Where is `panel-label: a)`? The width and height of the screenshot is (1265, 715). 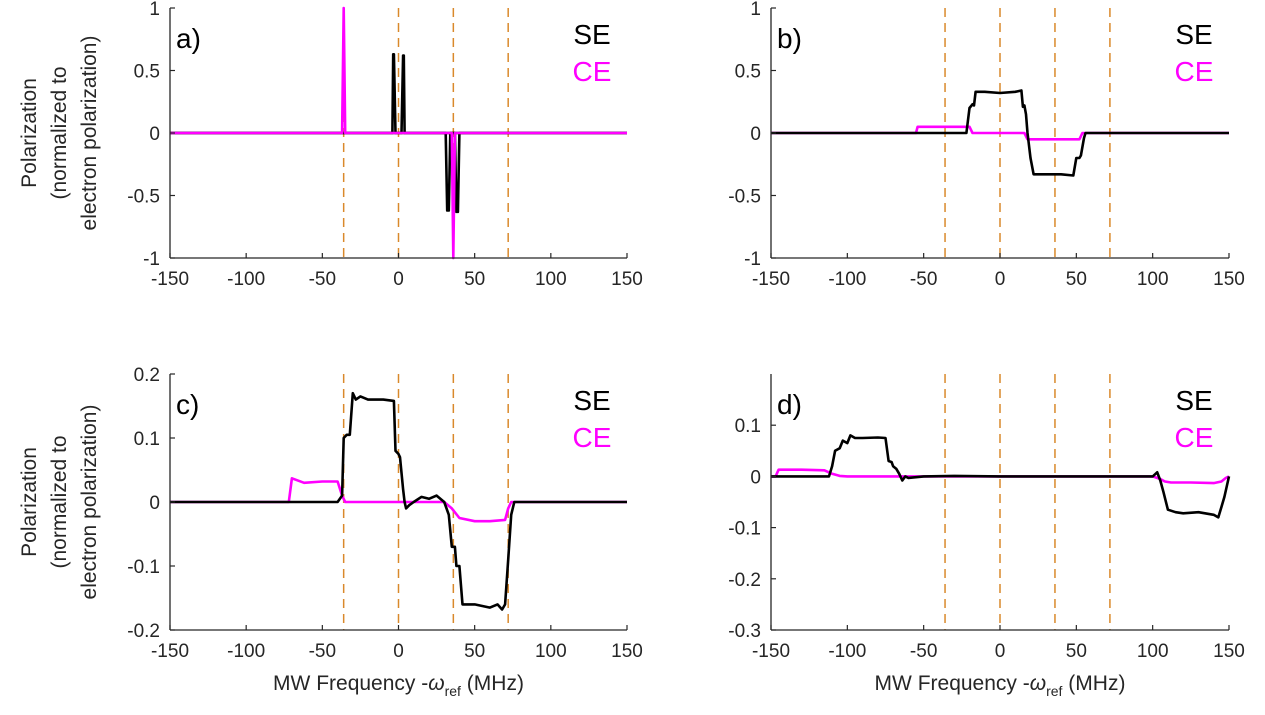
panel-label: a) is located at coordinates (188, 38).